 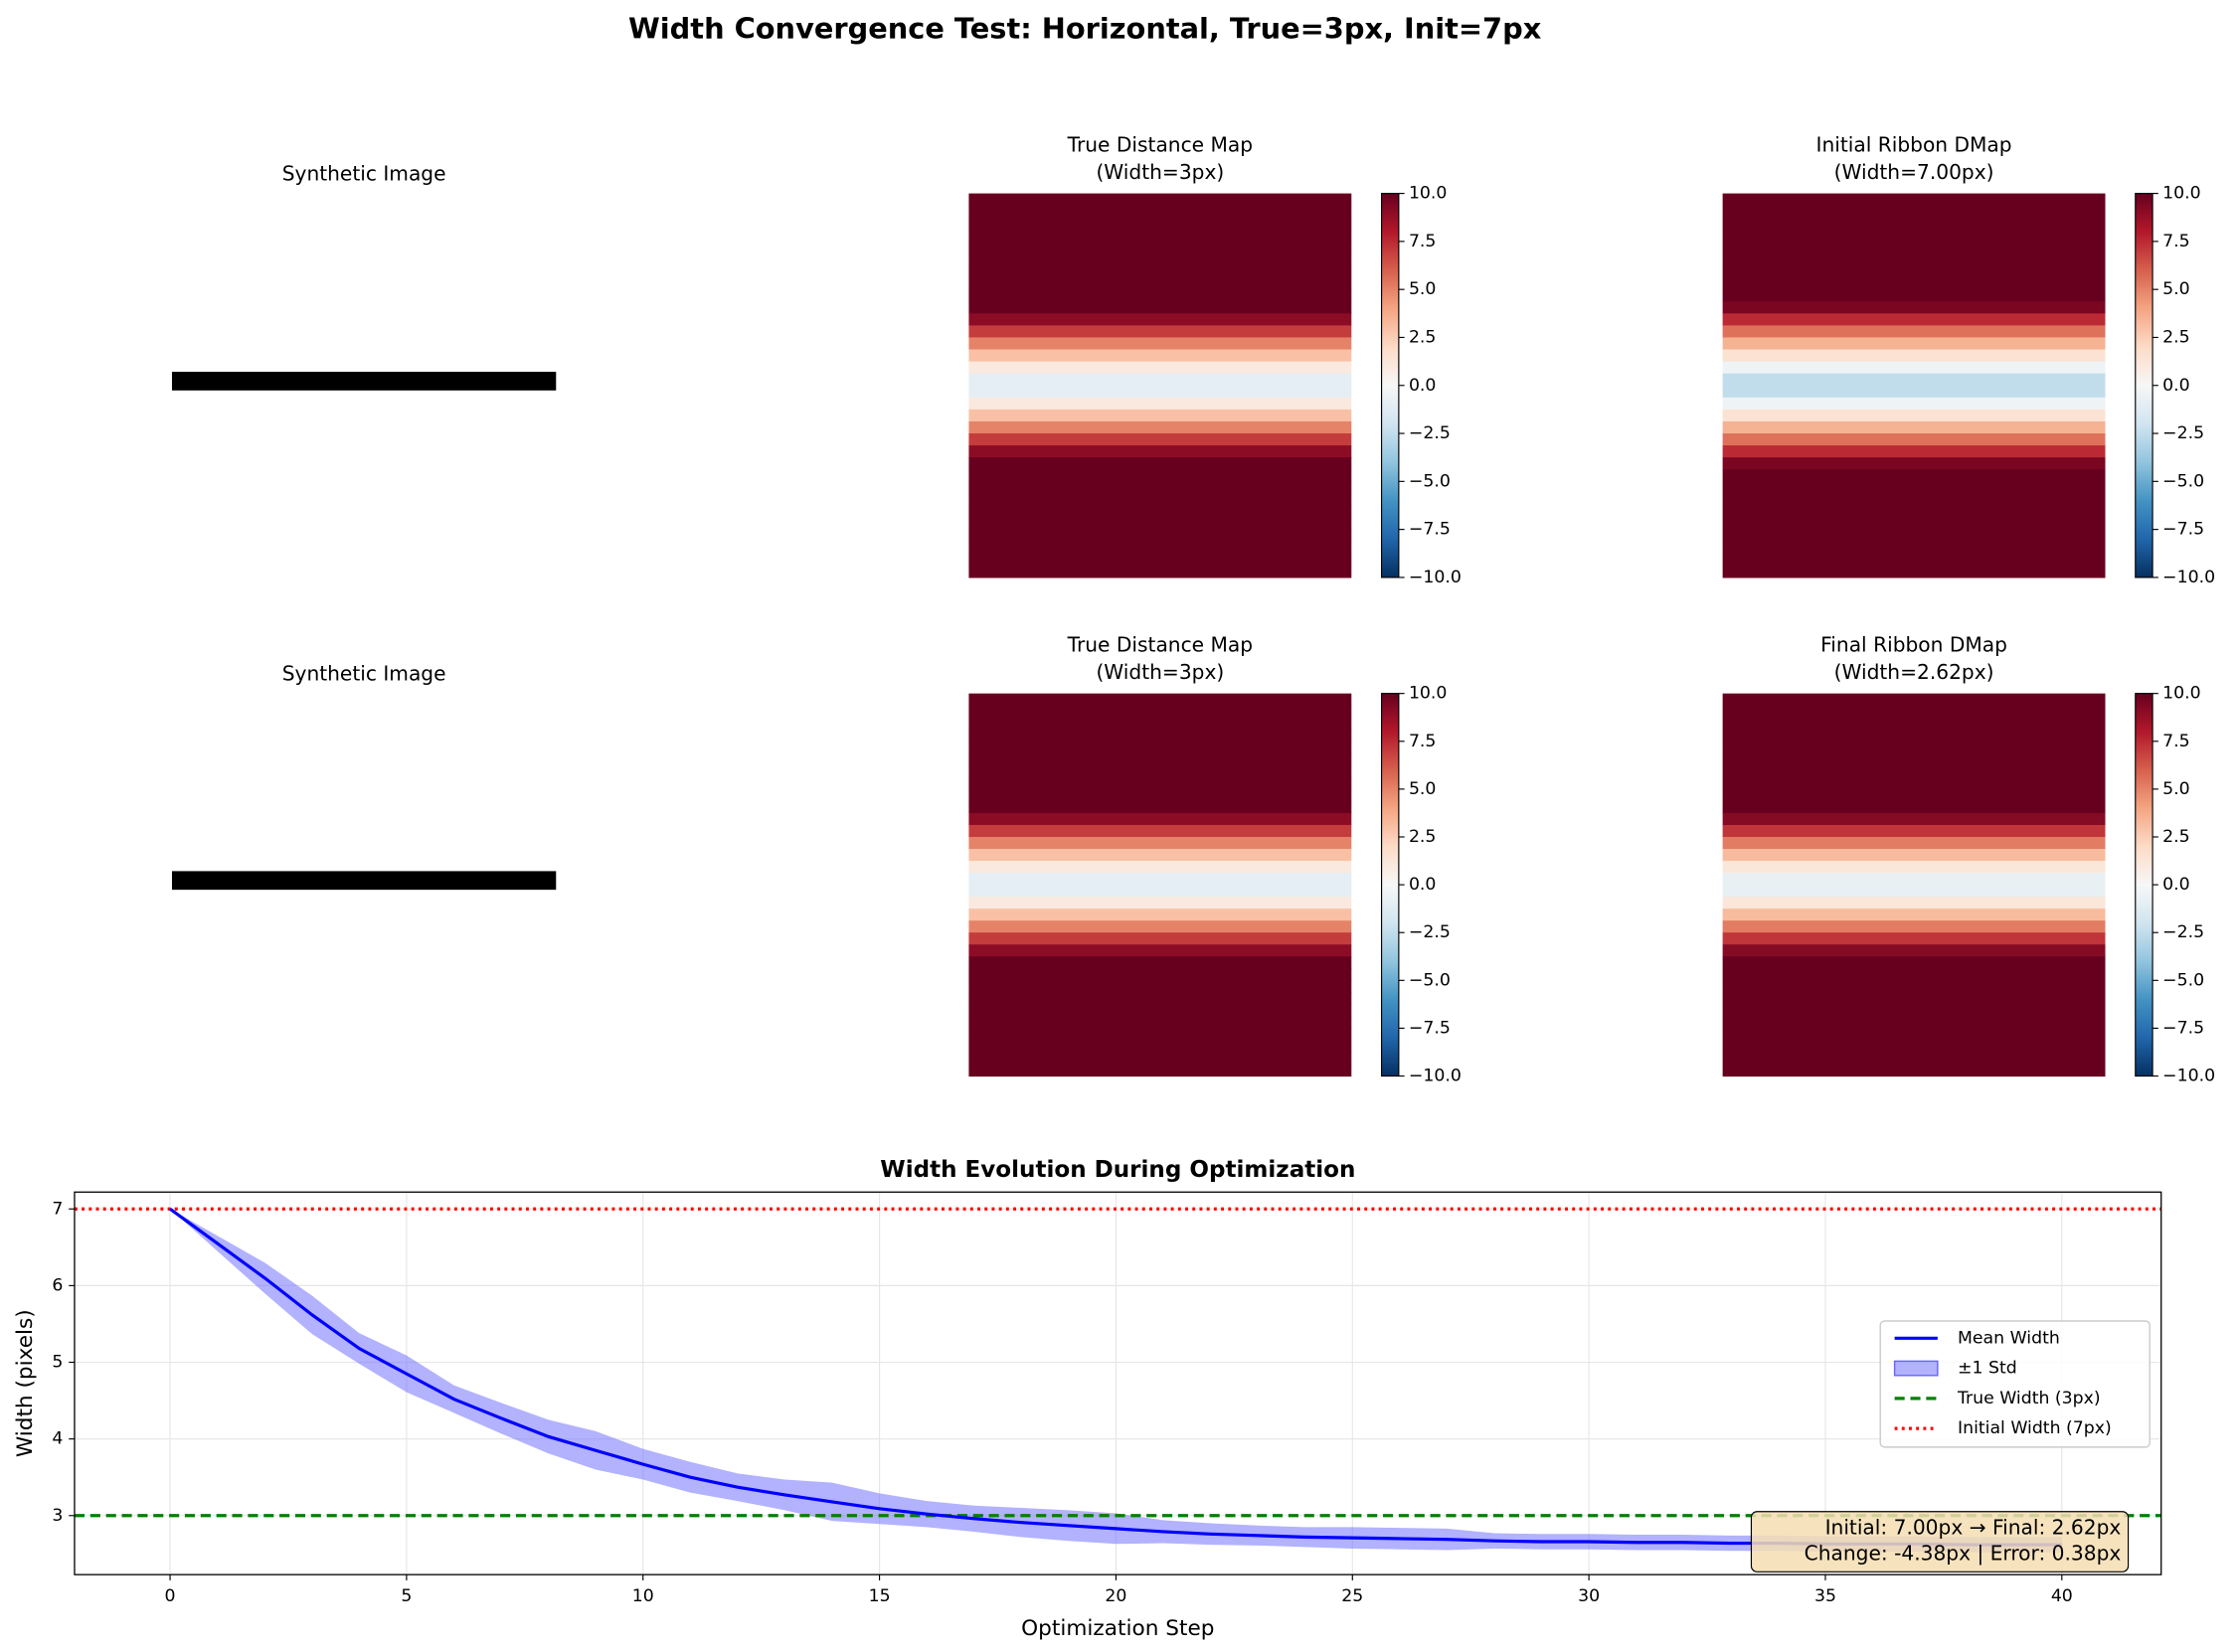 I want to click on annotation-box, so click(x=1940, y=1541).